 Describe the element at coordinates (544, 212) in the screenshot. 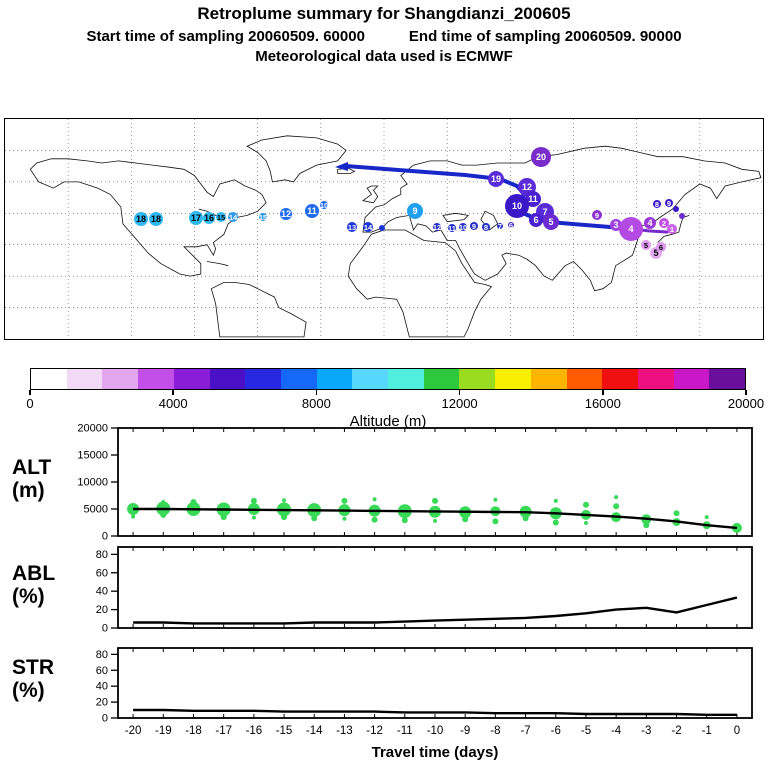

I see `map-point-label: 7` at that location.